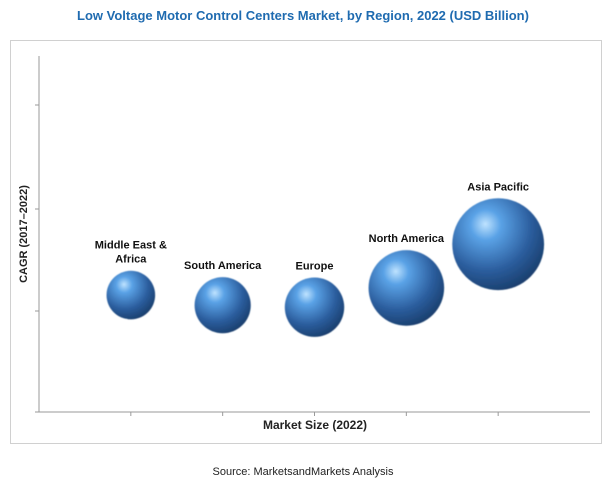  What do you see at coordinates (315, 267) in the screenshot?
I see `bubble-label: Europe` at bounding box center [315, 267].